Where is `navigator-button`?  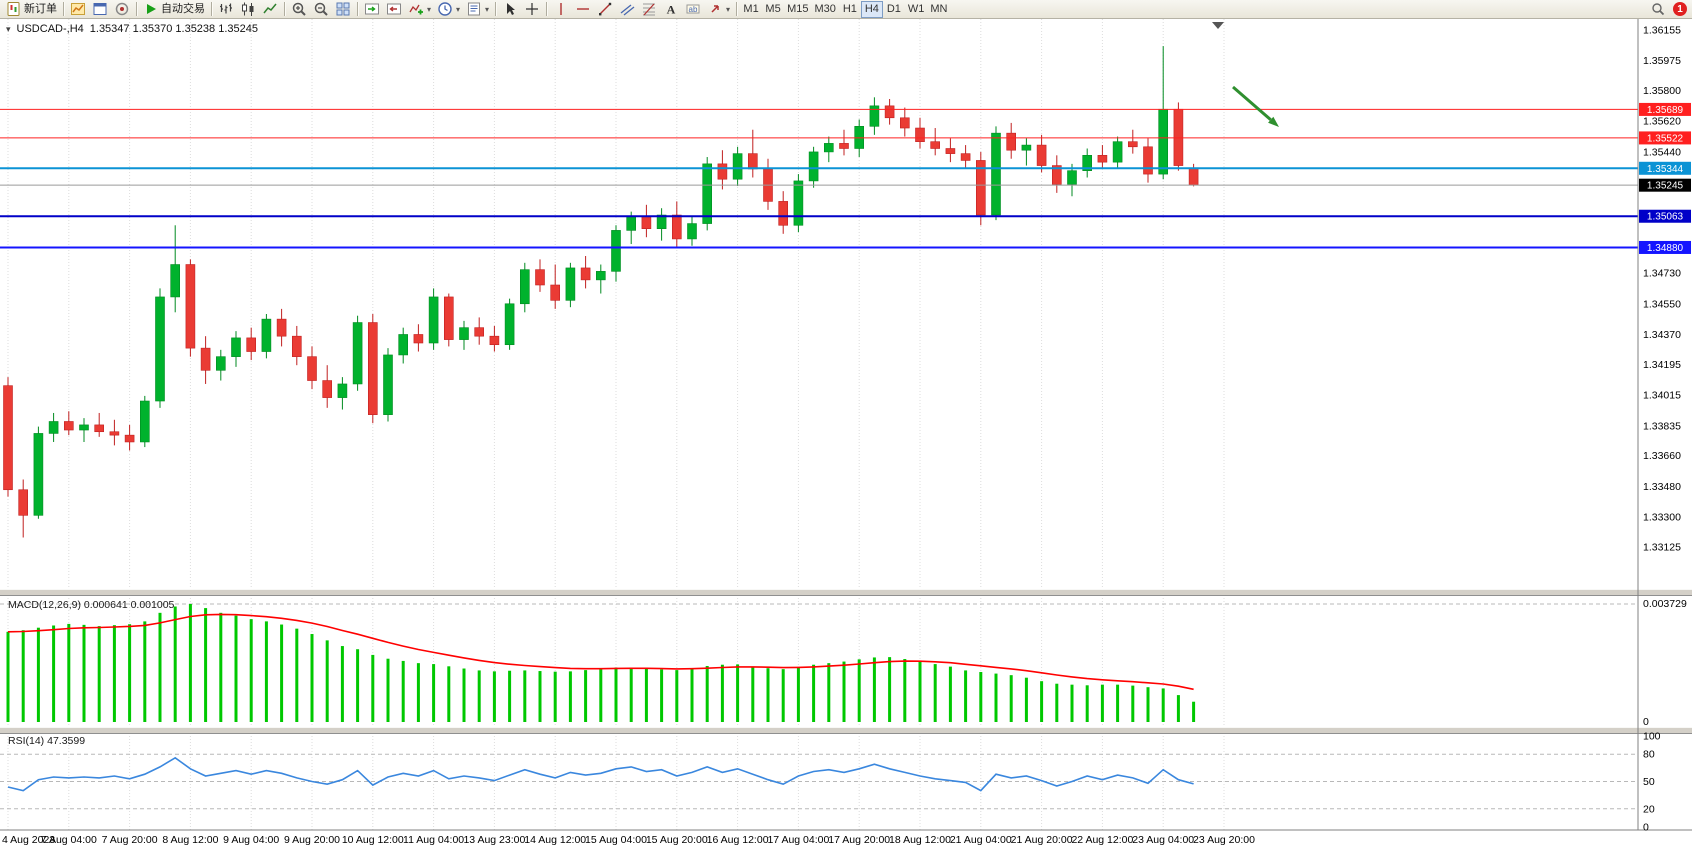 navigator-button is located at coordinates (122, 9).